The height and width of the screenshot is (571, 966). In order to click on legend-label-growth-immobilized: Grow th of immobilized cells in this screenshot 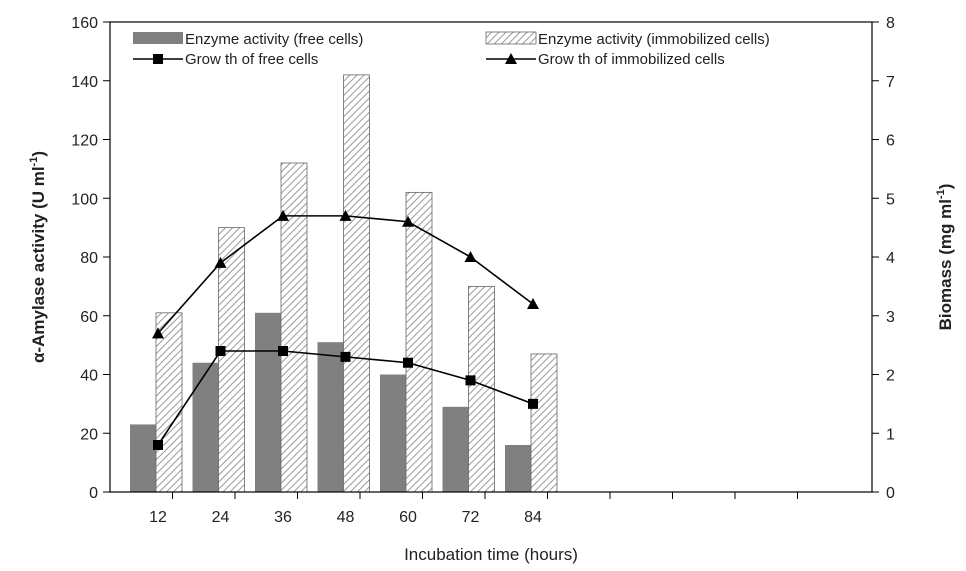, I will do `click(631, 59)`.